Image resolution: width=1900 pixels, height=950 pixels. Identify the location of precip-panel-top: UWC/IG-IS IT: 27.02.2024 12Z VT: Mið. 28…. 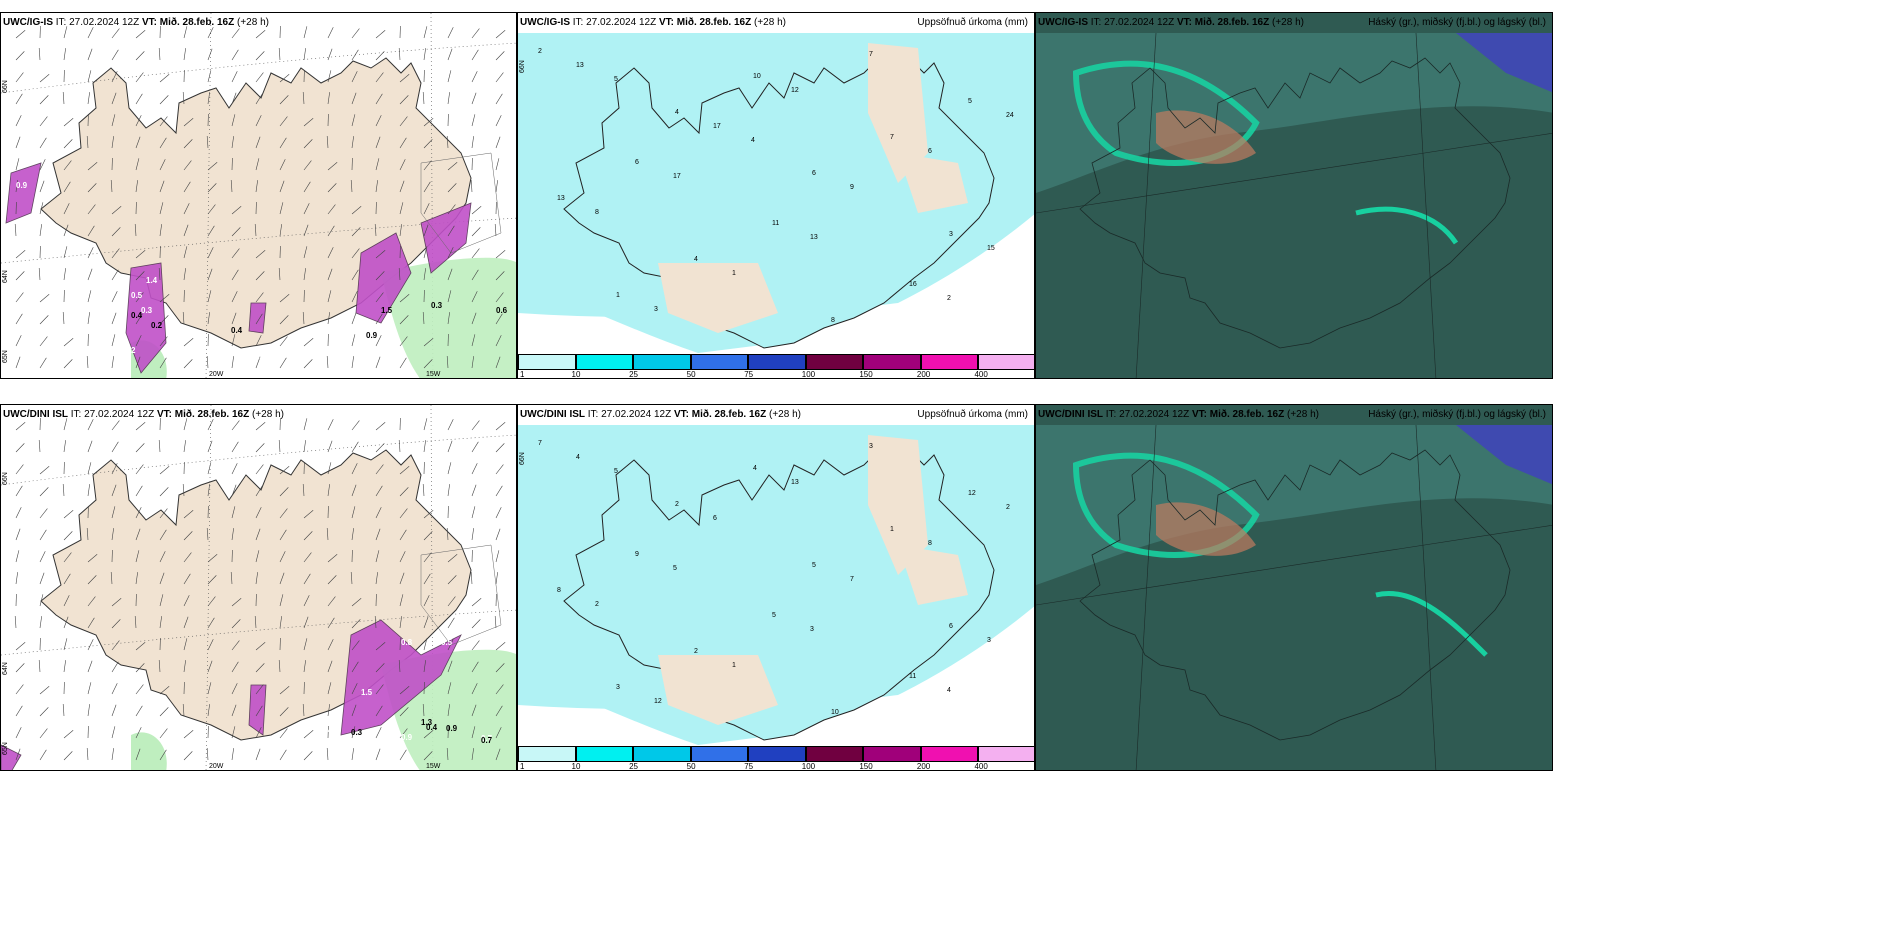
(776, 195).